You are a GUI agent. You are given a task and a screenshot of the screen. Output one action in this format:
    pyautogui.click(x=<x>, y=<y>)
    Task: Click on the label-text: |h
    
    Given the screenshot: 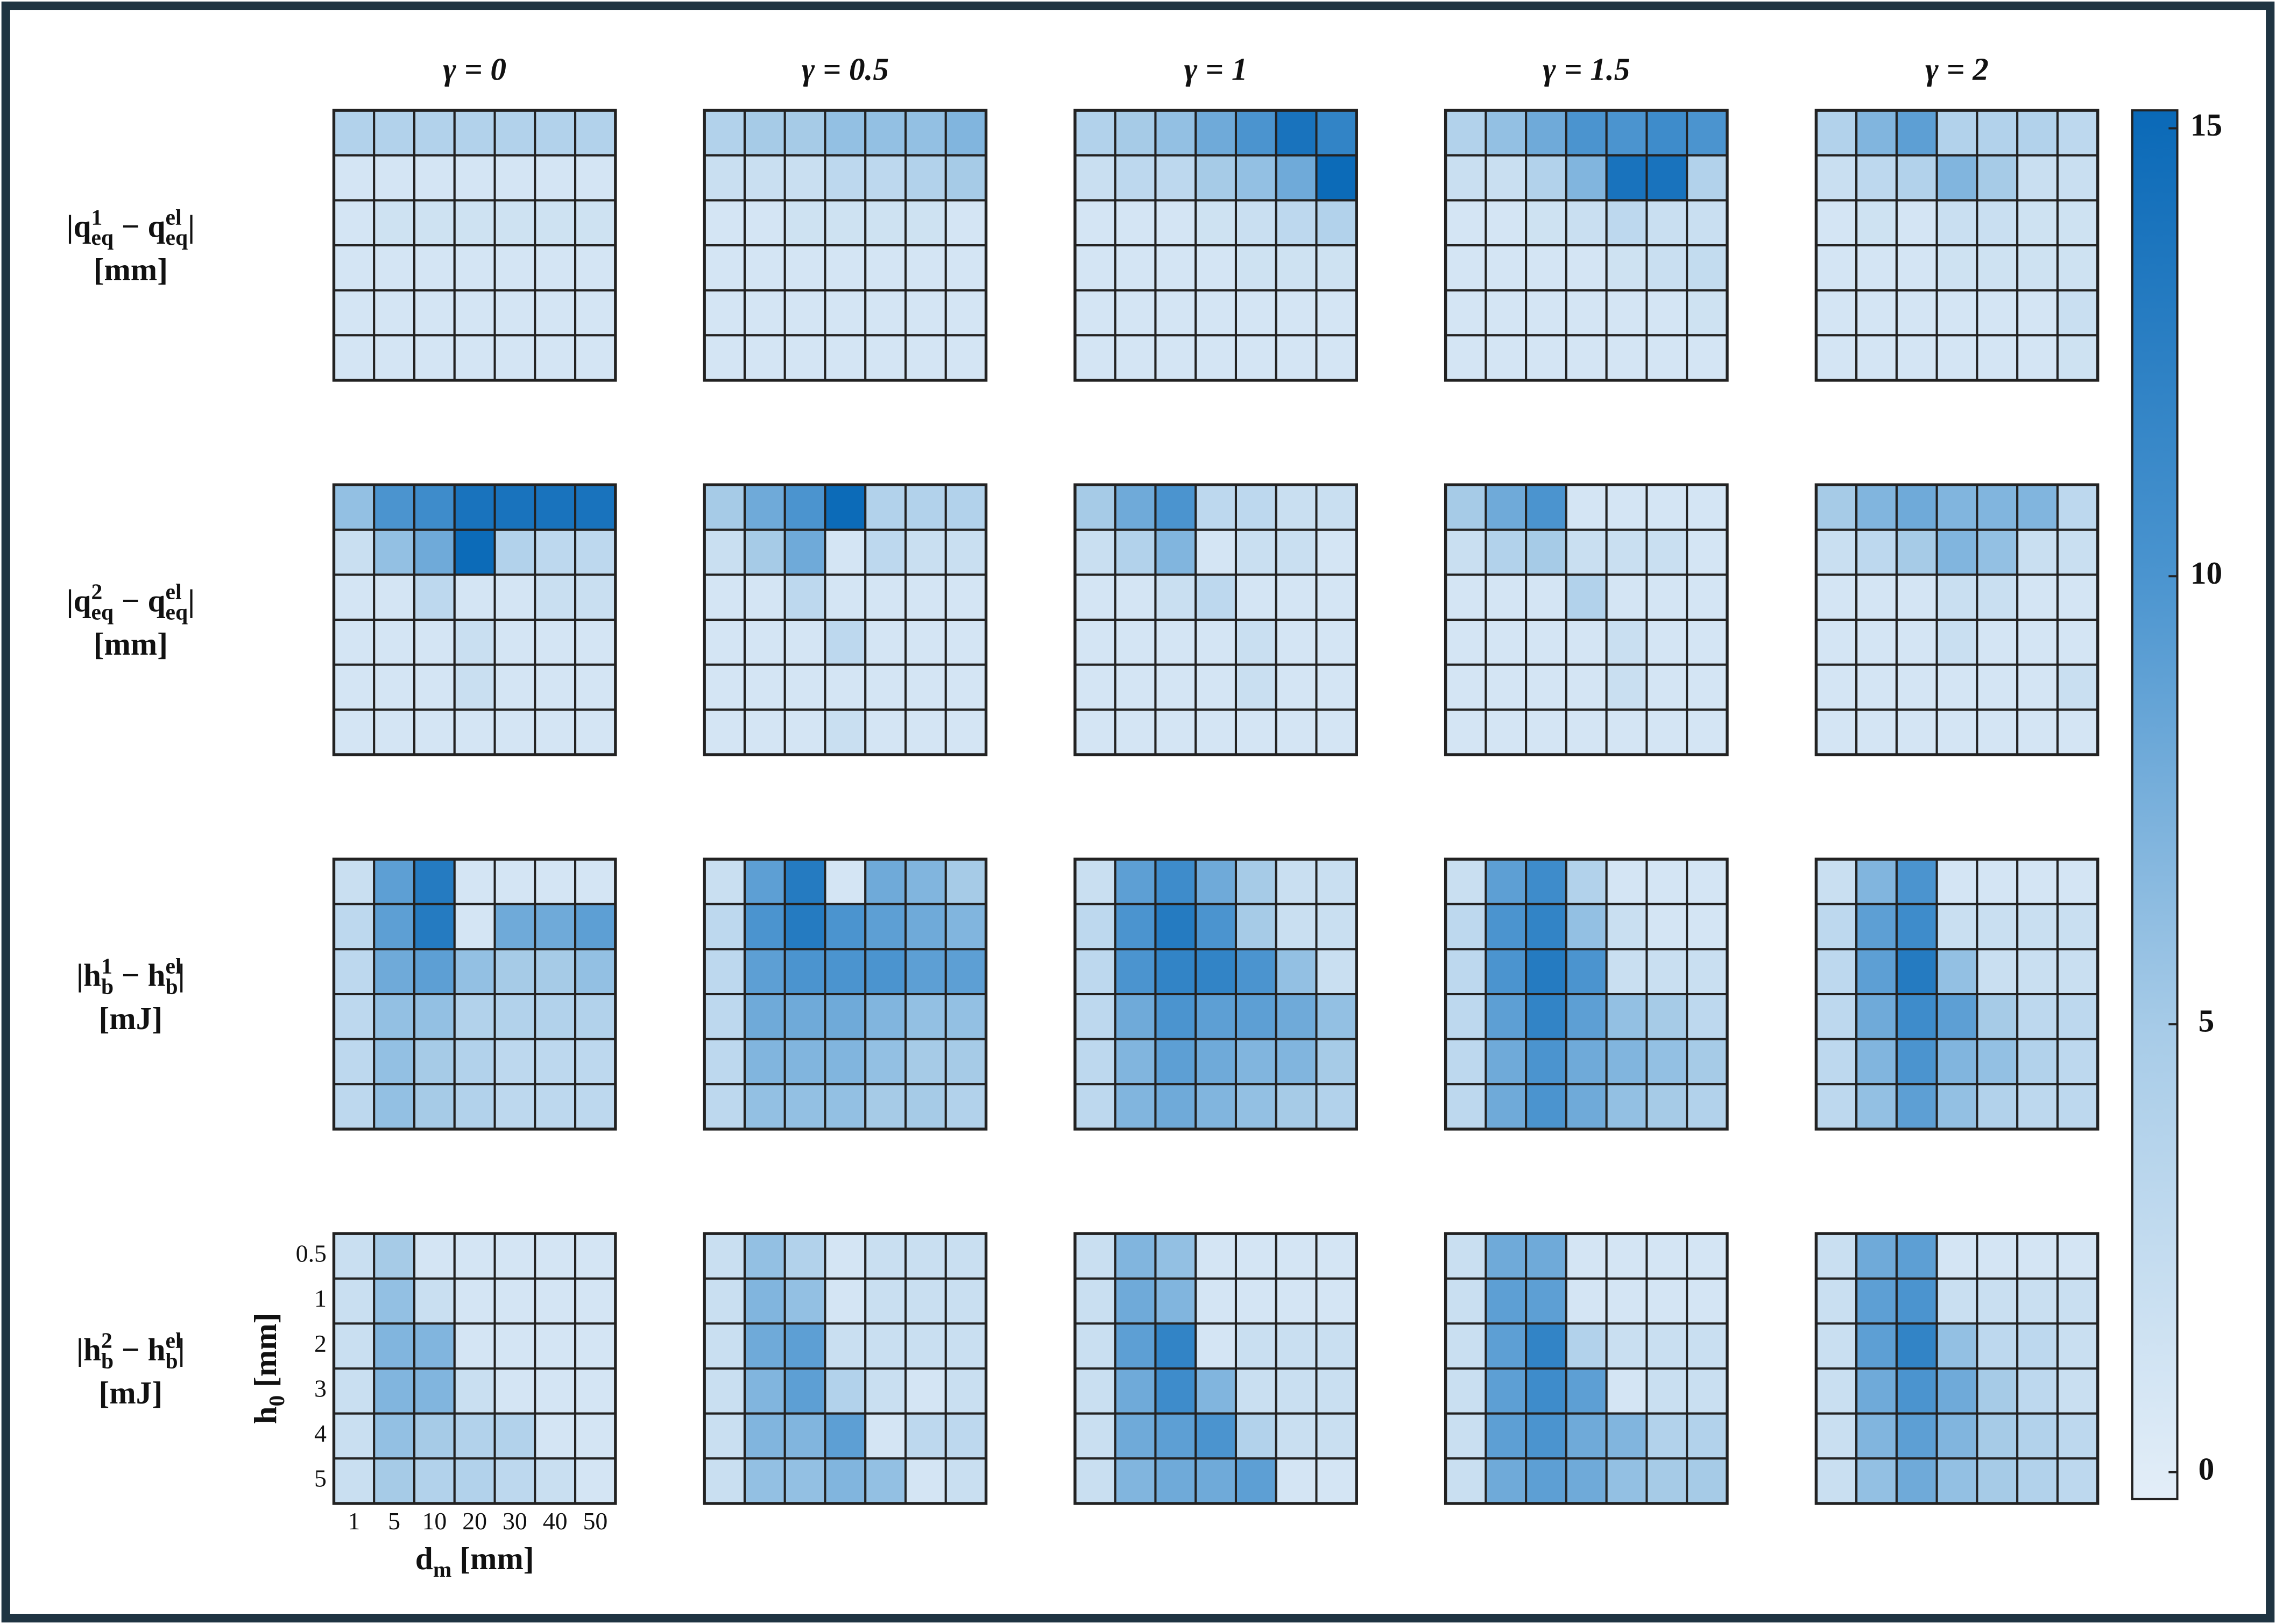 What is the action you would take?
    pyautogui.click(x=88, y=975)
    